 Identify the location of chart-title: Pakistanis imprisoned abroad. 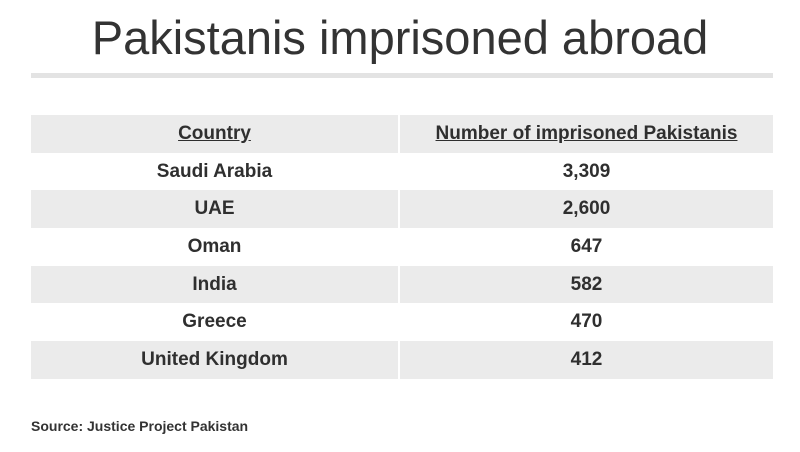
(400, 37).